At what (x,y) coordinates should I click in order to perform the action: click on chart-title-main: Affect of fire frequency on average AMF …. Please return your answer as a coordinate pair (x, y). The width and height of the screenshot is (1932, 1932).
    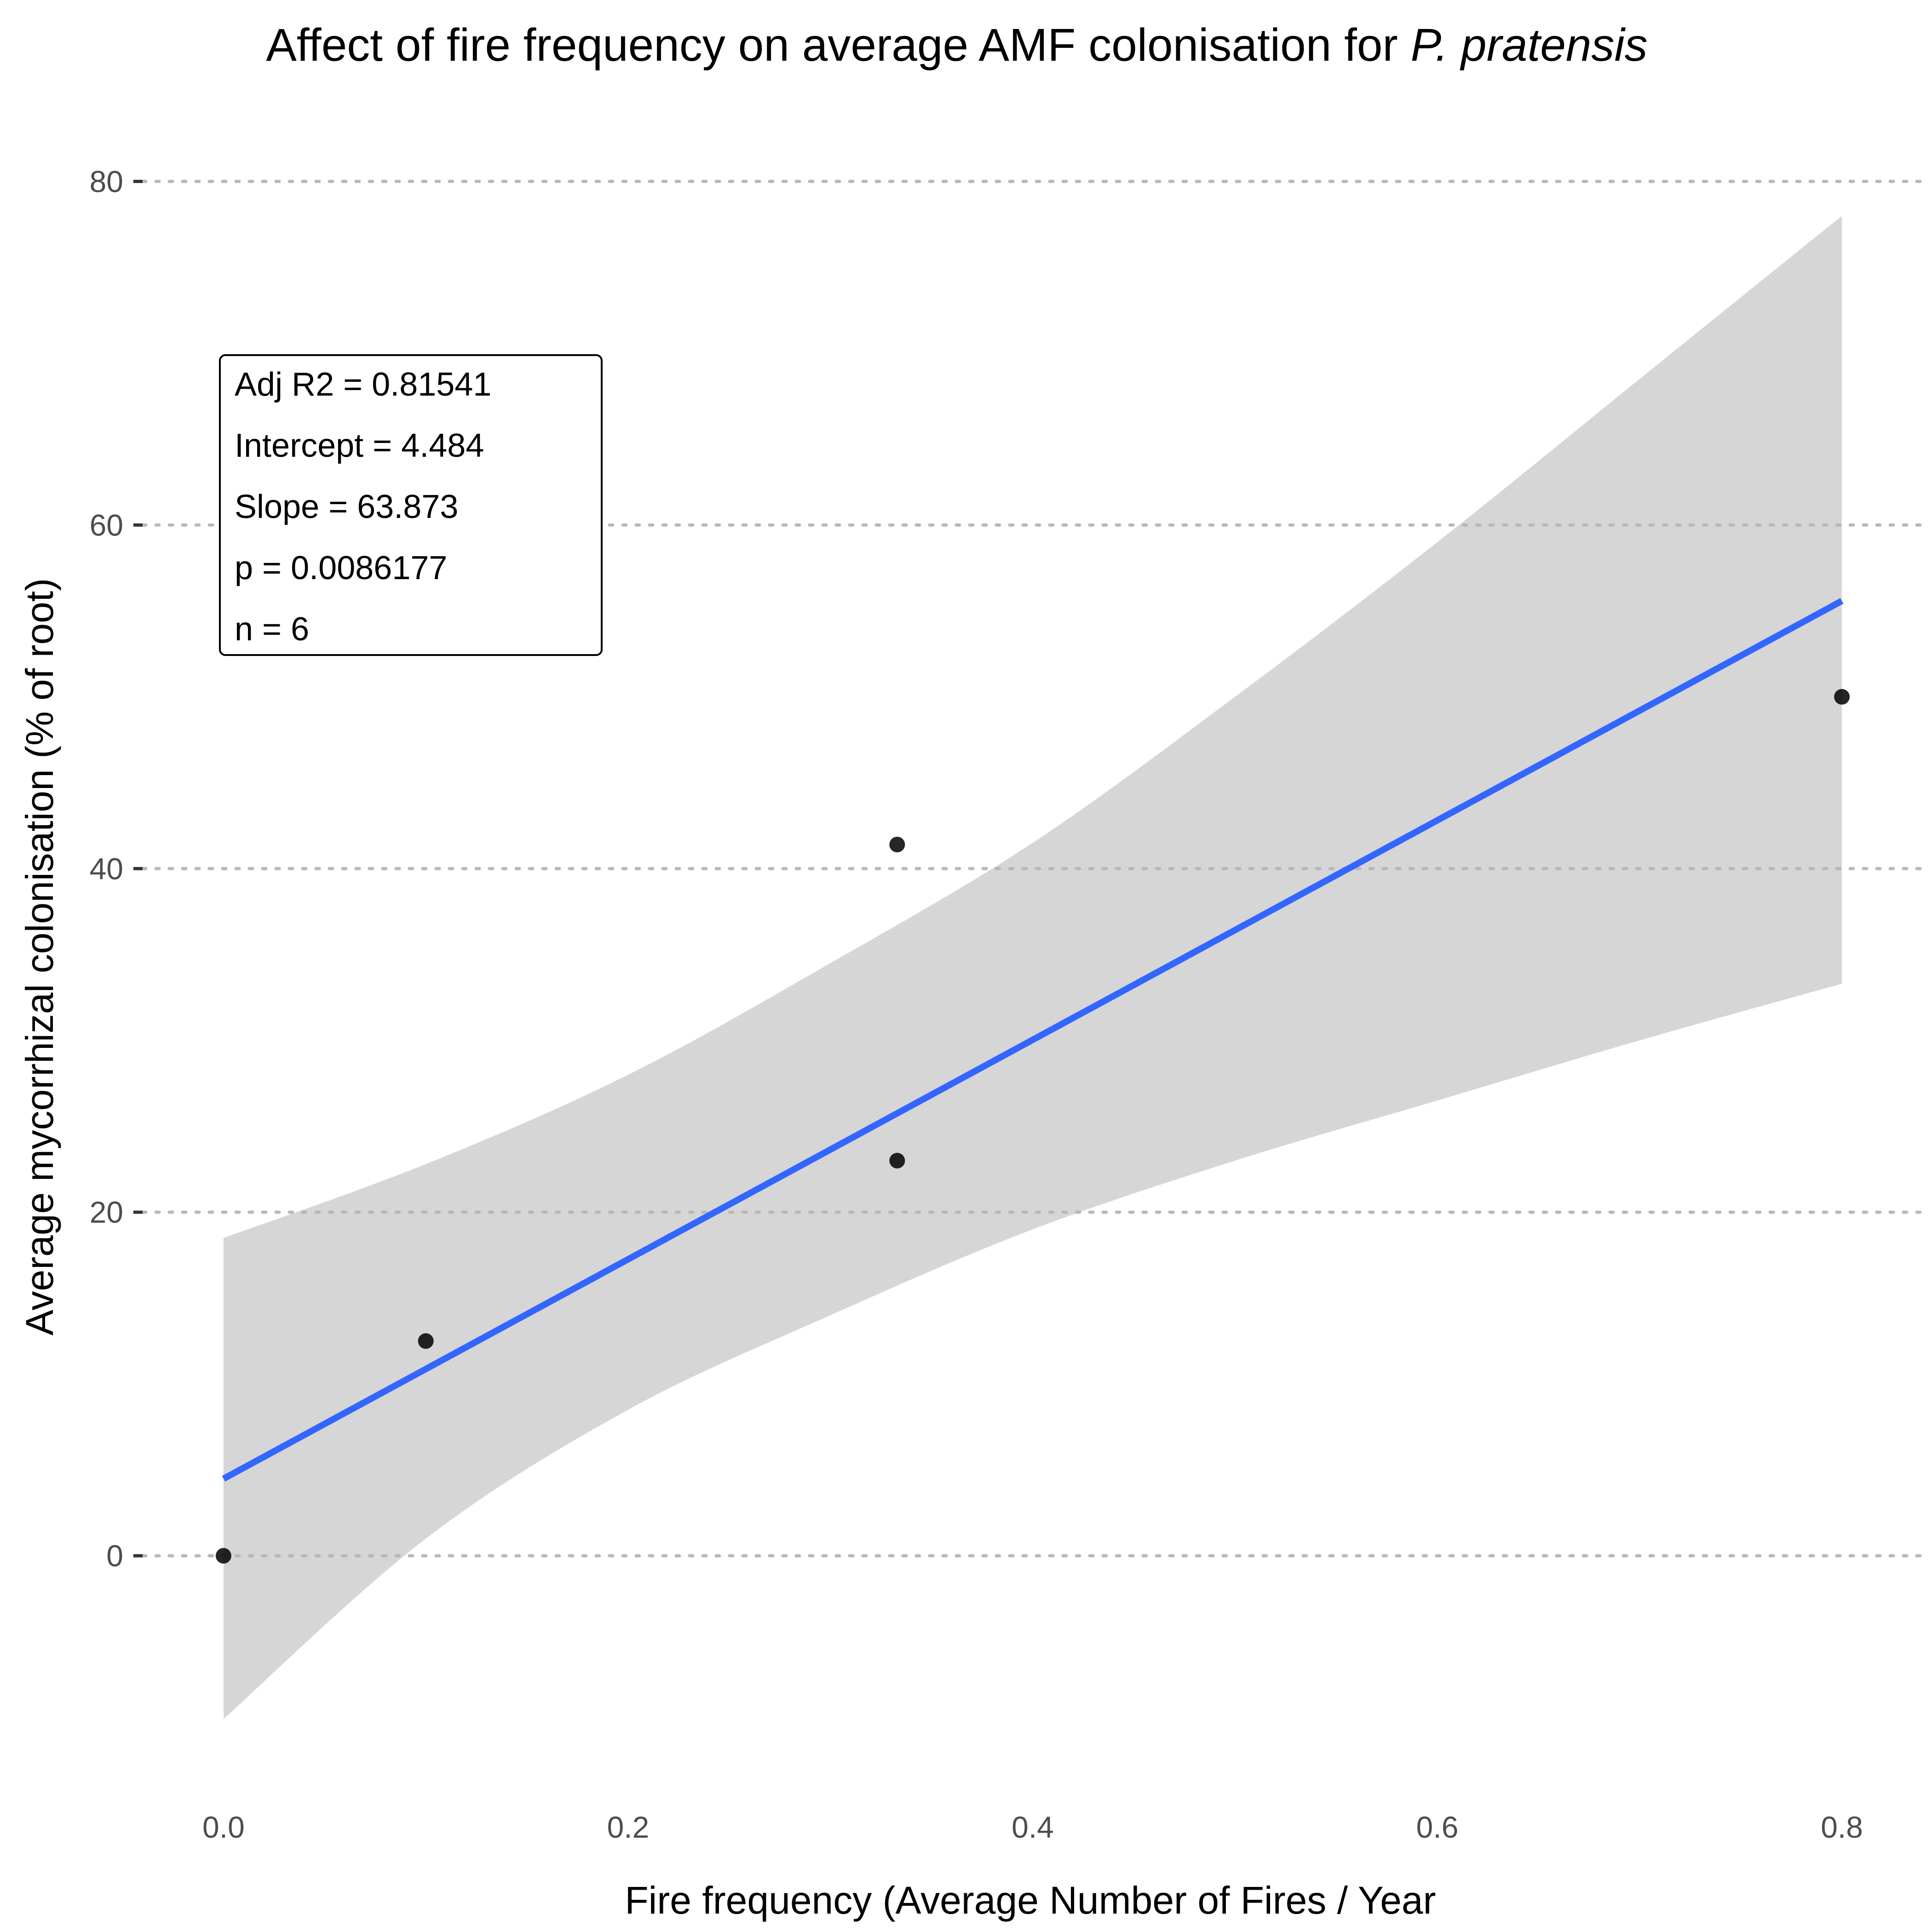
    Looking at the image, I should click on (838, 45).